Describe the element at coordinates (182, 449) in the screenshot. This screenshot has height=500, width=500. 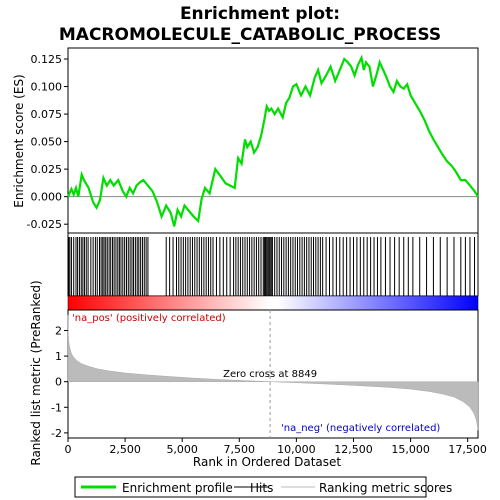
I see `x-tick-label: 5,000` at that location.